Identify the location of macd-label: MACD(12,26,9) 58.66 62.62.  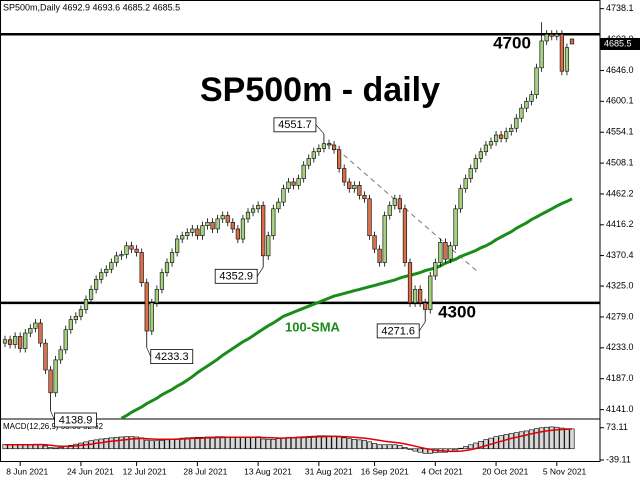
(53, 426).